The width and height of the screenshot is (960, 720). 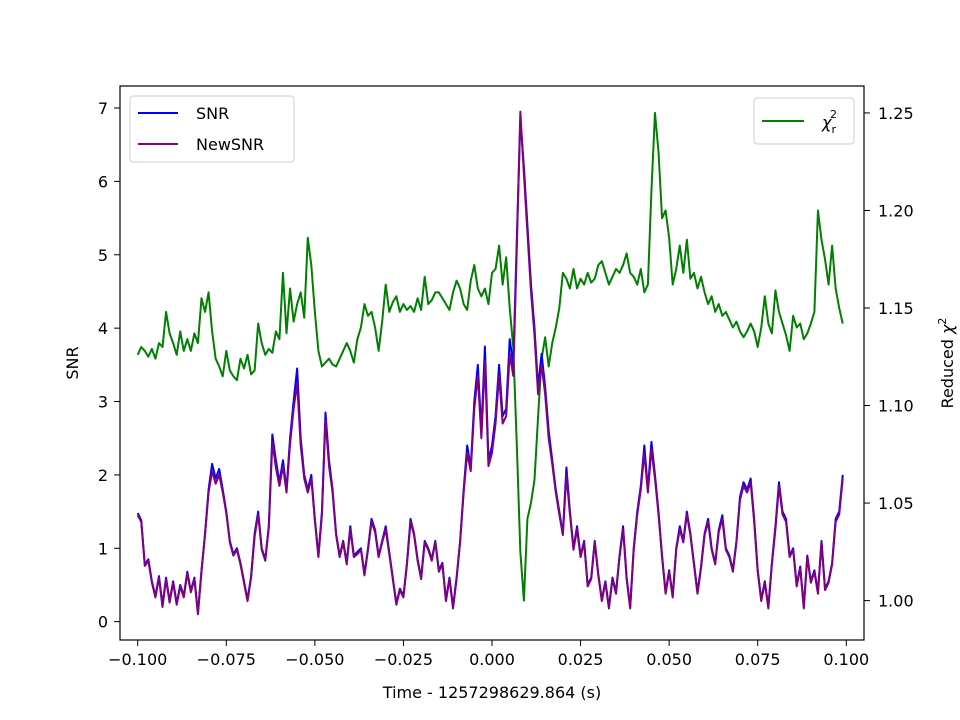 I want to click on y-right-tick-label: 1.20, so click(x=896, y=210).